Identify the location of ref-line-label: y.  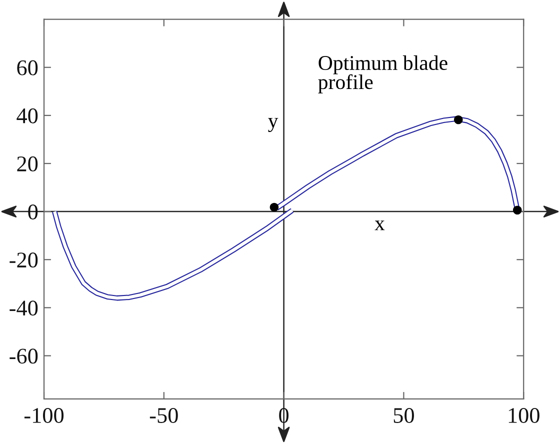
(273, 125).